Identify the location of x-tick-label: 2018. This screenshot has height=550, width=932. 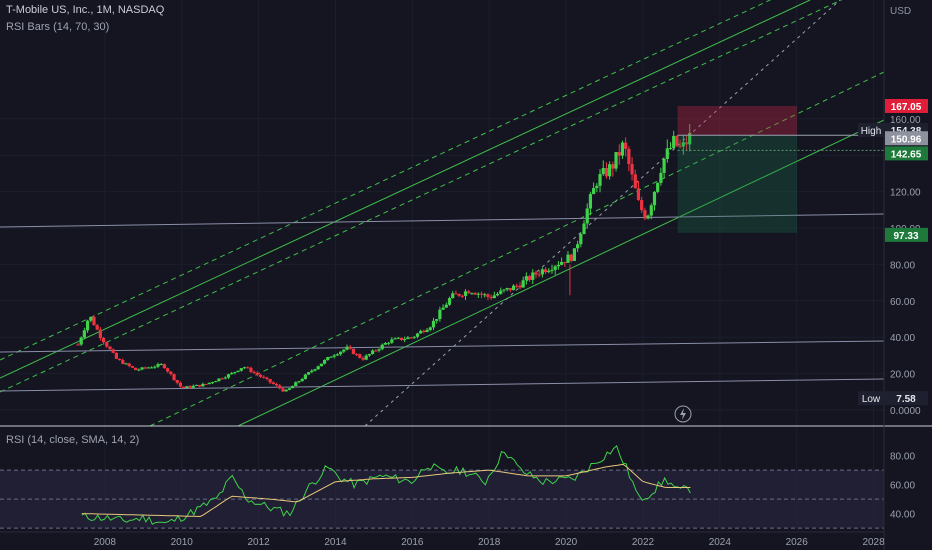
(489, 542).